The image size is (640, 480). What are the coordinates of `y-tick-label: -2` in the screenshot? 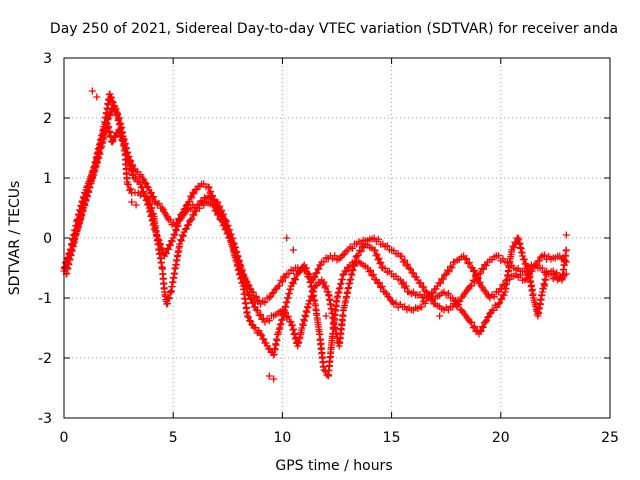 It's located at (45, 359).